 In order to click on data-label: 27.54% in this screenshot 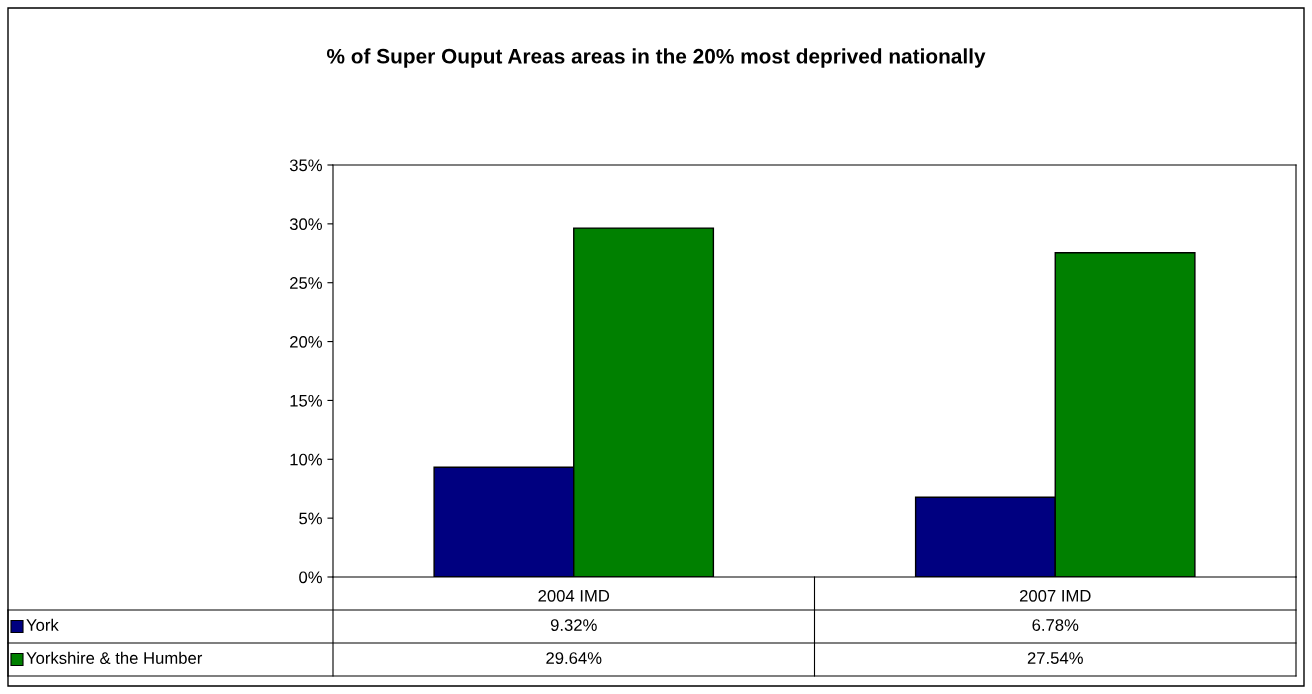, I will do `click(1055, 658)`.